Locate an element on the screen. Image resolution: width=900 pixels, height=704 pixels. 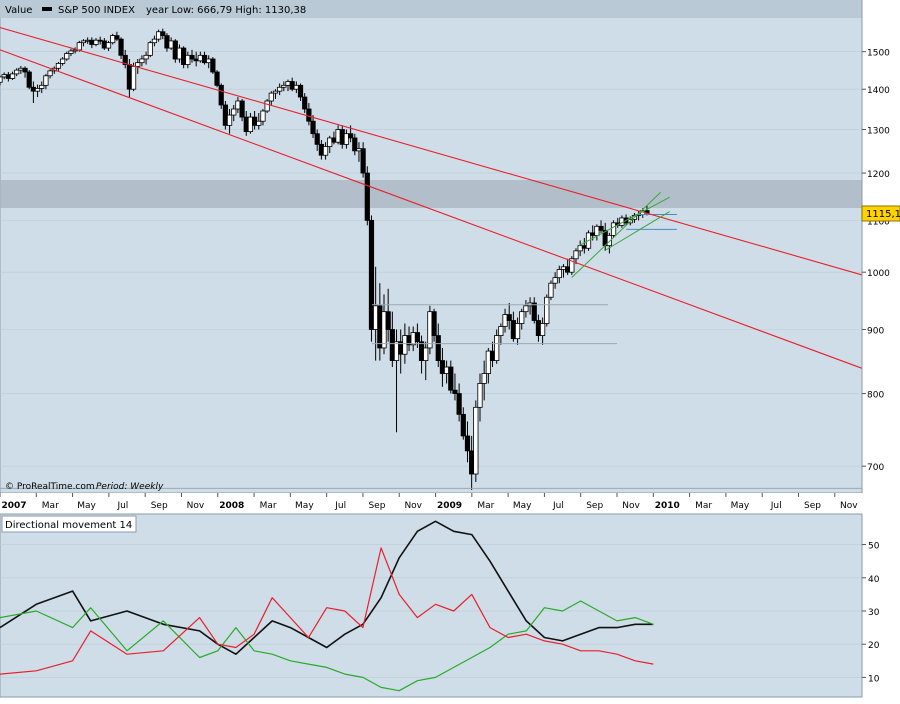
wedge-line is located at coordinates (616, 235).